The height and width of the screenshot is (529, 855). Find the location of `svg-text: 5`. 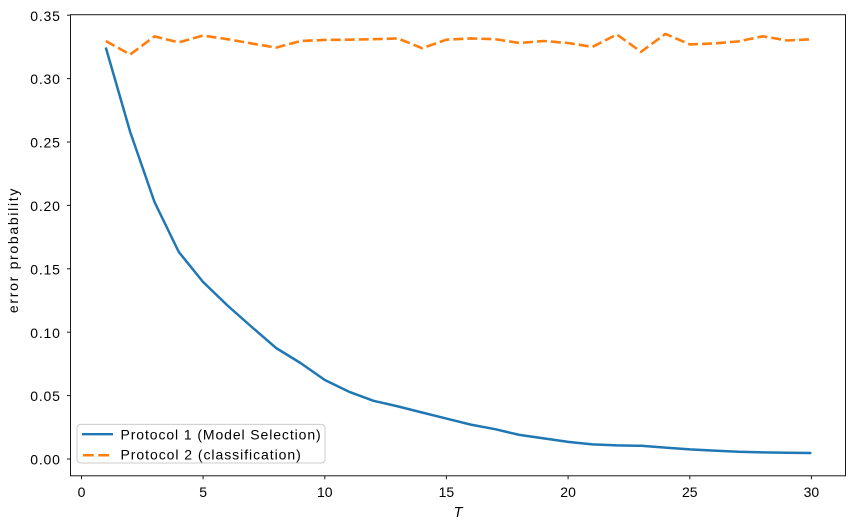

svg-text: 5 is located at coordinates (203, 492).